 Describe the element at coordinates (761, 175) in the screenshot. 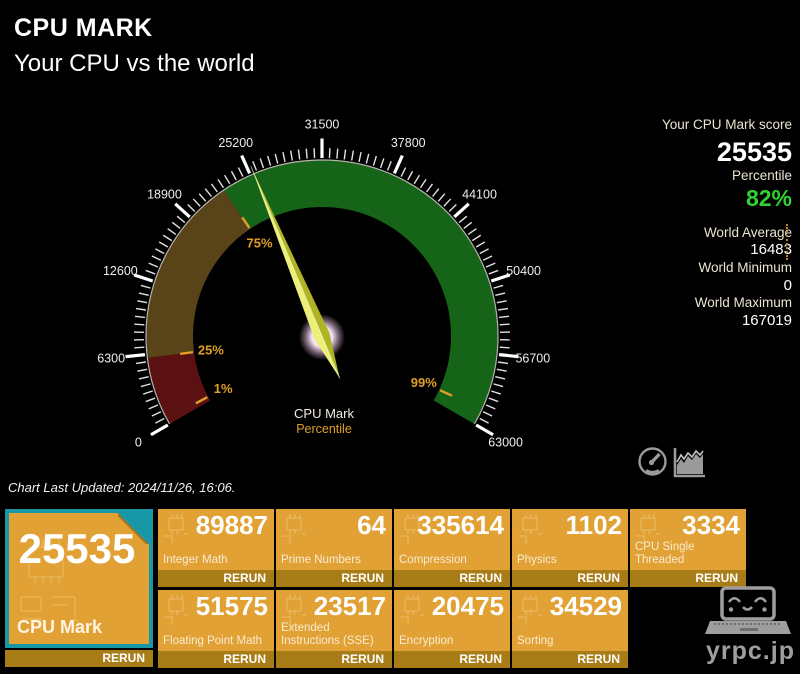

I see `percentile-label: Percentile` at that location.